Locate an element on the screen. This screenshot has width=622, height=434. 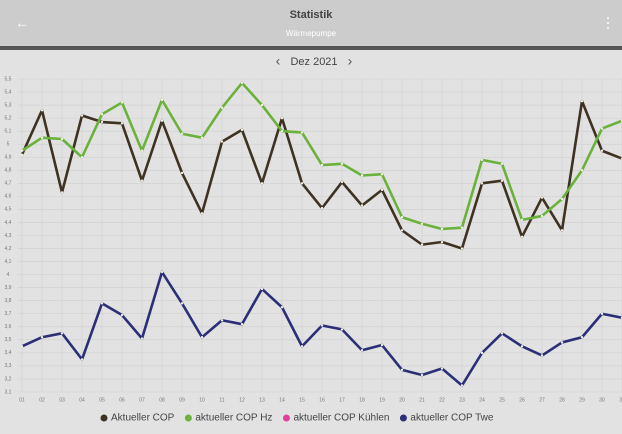
x-tick-label: 16 is located at coordinates (322, 400).